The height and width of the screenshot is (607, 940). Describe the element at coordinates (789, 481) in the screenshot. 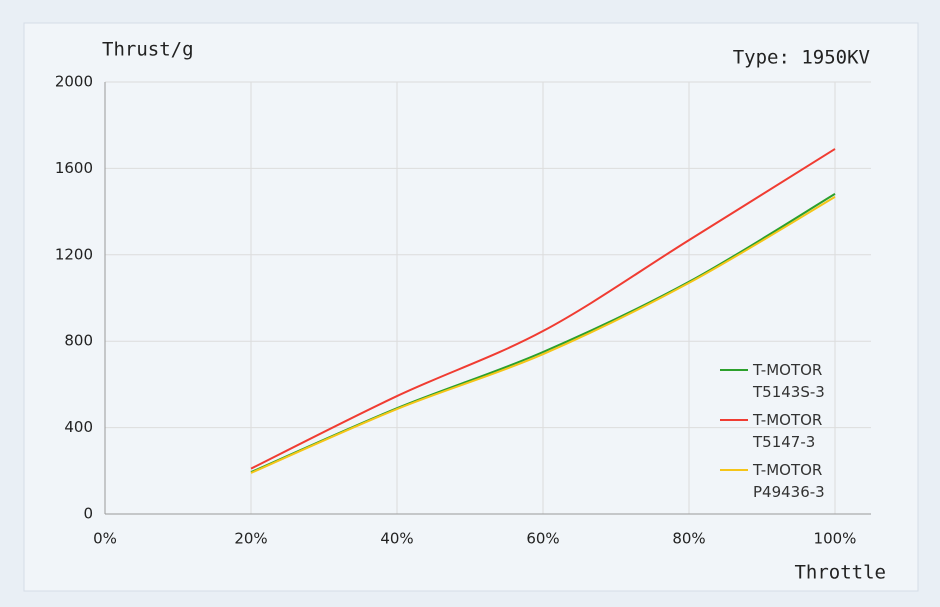

I see `legend-label: T-MOTOR P49436-3` at that location.